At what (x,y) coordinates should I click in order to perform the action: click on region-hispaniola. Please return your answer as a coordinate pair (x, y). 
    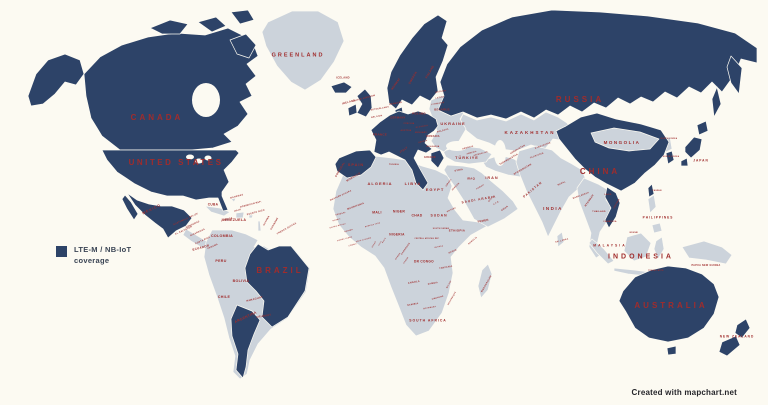
    Looking at the image, I should click on (240, 215).